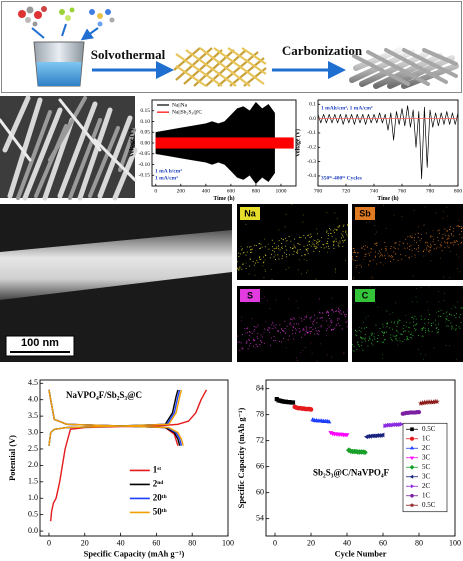 This screenshot has height=561, width=463. What do you see at coordinates (311, 148) in the screenshot?
I see `y-tick-label: -0.2` at bounding box center [311, 148].